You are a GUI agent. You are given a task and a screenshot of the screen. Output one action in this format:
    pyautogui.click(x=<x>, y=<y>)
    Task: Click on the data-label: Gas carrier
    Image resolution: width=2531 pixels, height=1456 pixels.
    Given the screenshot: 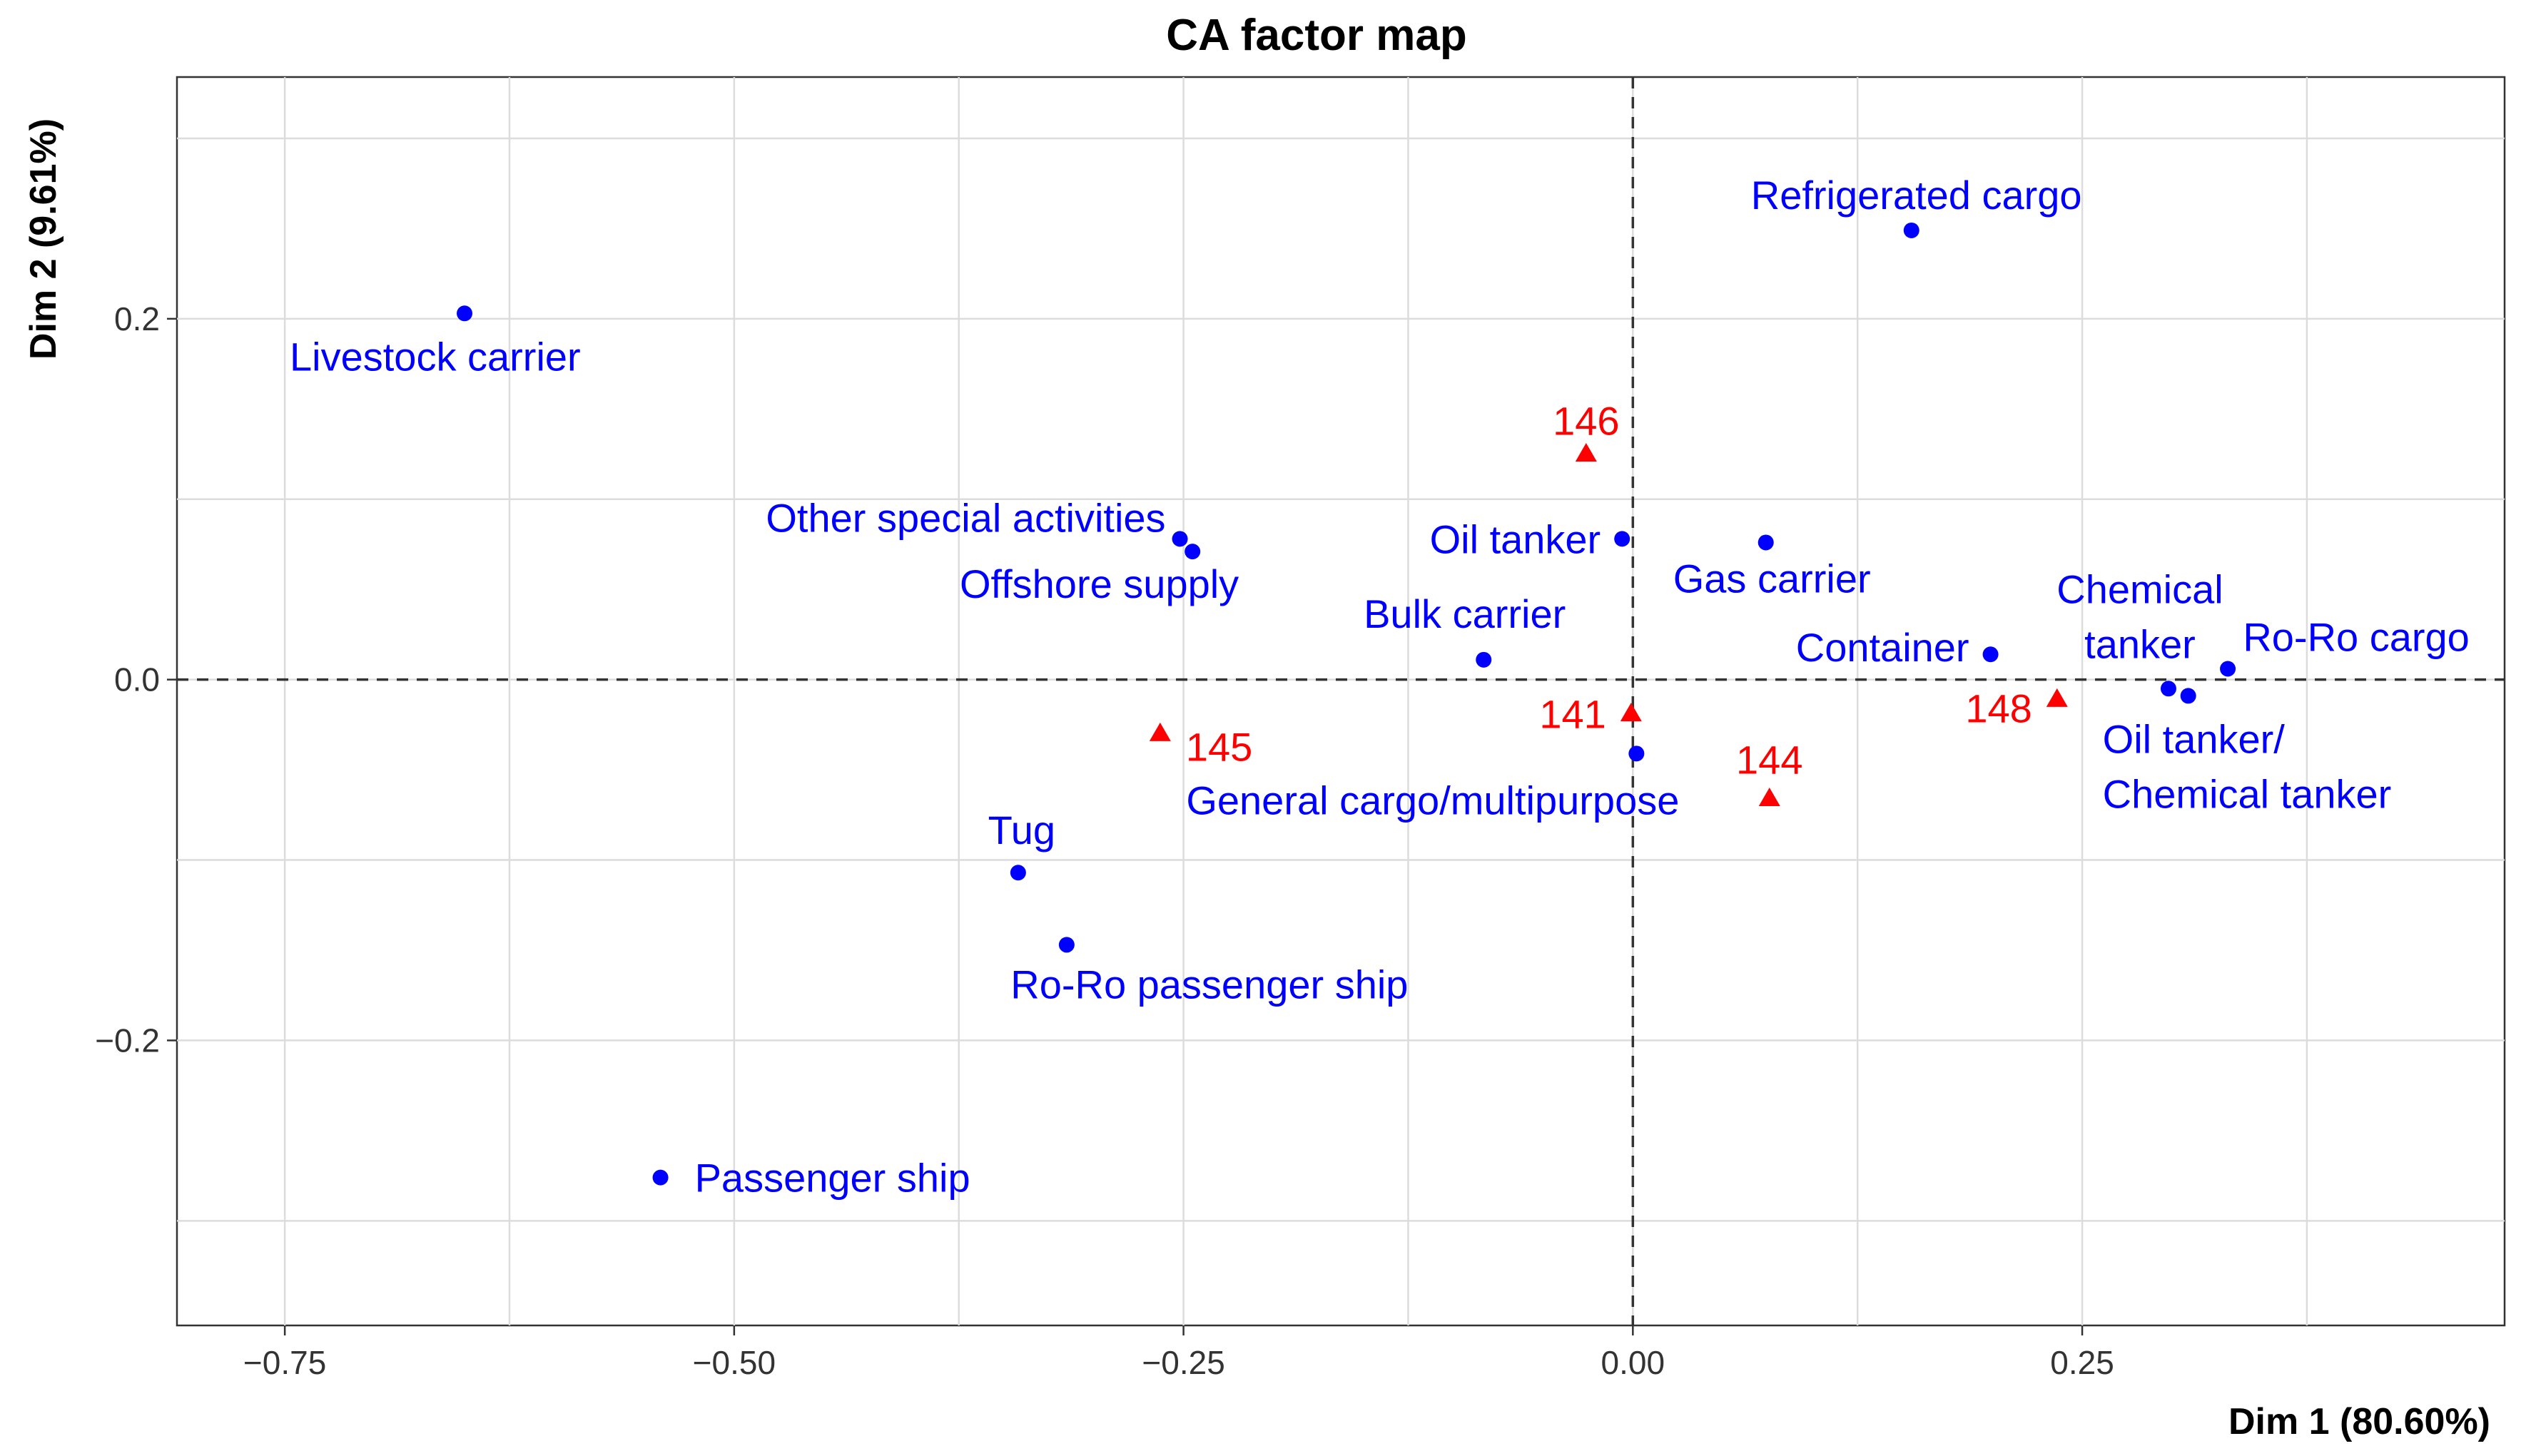 What is the action you would take?
    pyautogui.click(x=1772, y=578)
    